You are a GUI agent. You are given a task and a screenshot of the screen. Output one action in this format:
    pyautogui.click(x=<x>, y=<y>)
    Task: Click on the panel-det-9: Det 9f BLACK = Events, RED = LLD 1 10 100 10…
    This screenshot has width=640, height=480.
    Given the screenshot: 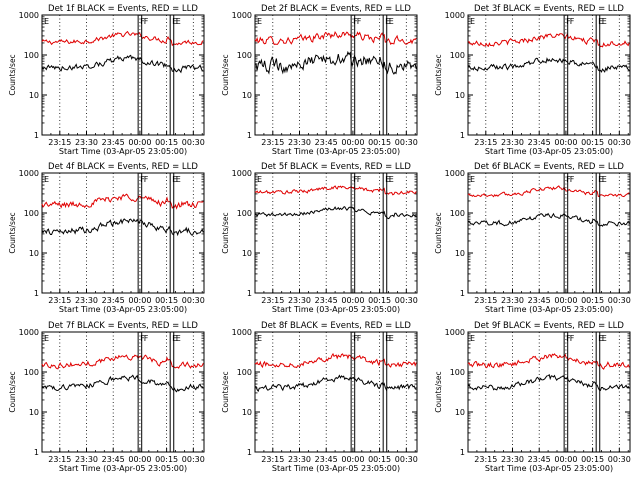 What is the action you would take?
    pyautogui.click(x=532, y=397)
    